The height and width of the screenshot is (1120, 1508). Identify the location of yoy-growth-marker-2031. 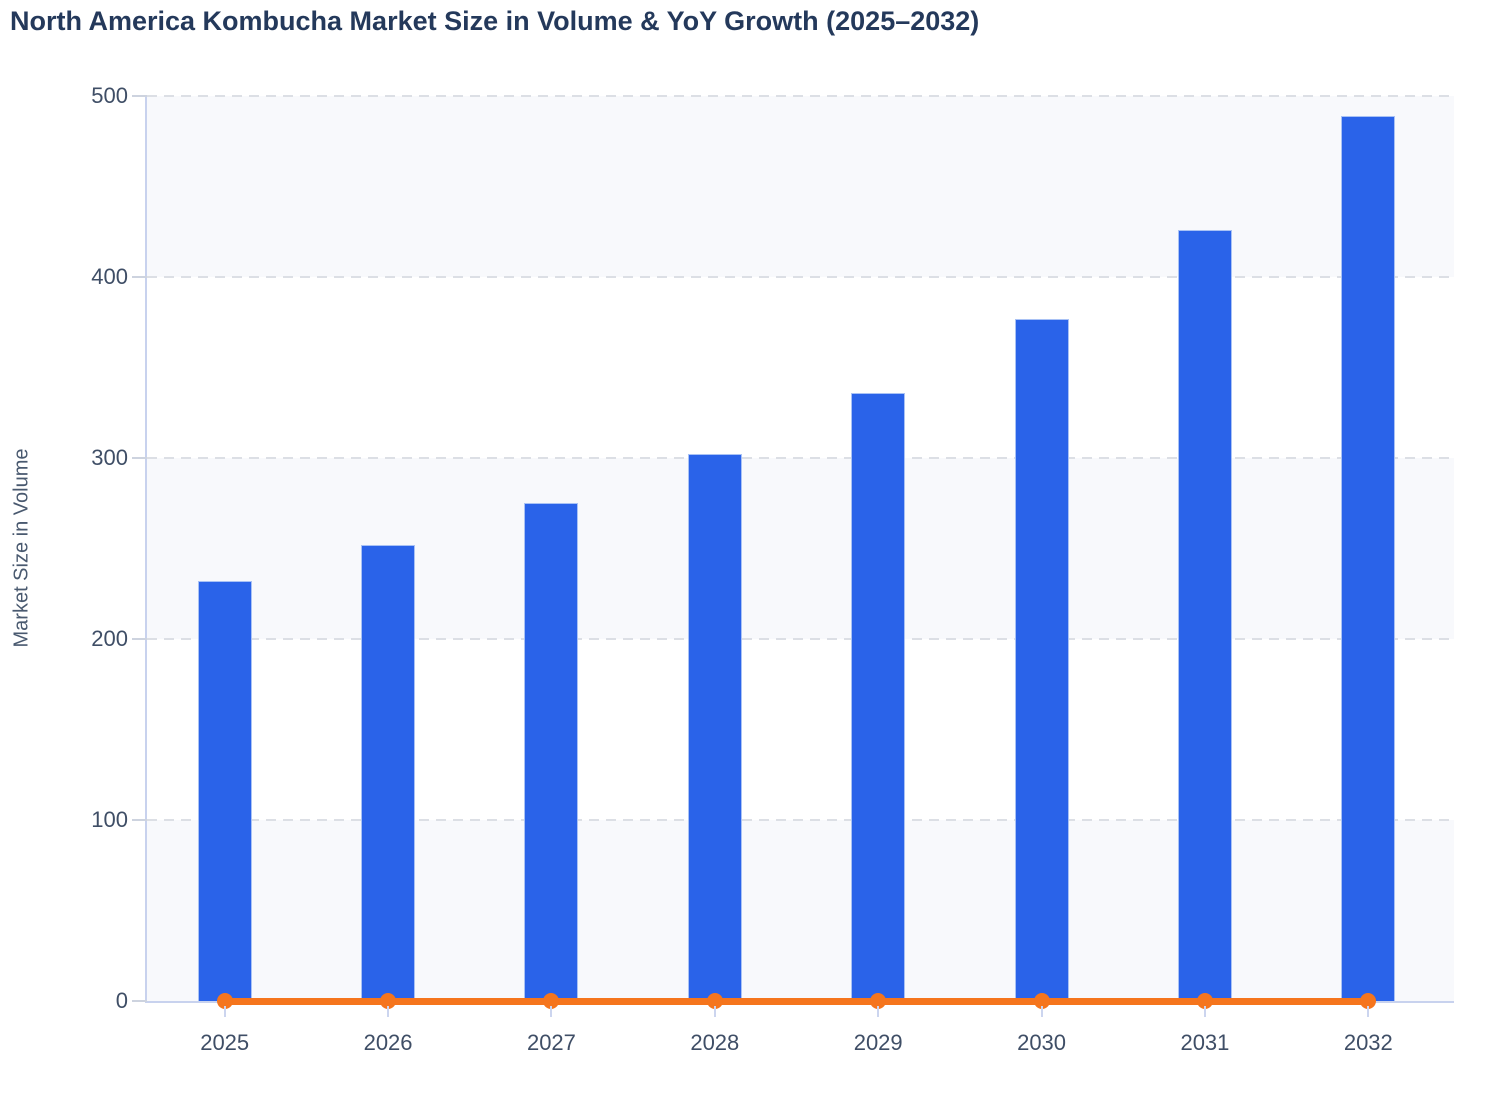
(1204, 1001).